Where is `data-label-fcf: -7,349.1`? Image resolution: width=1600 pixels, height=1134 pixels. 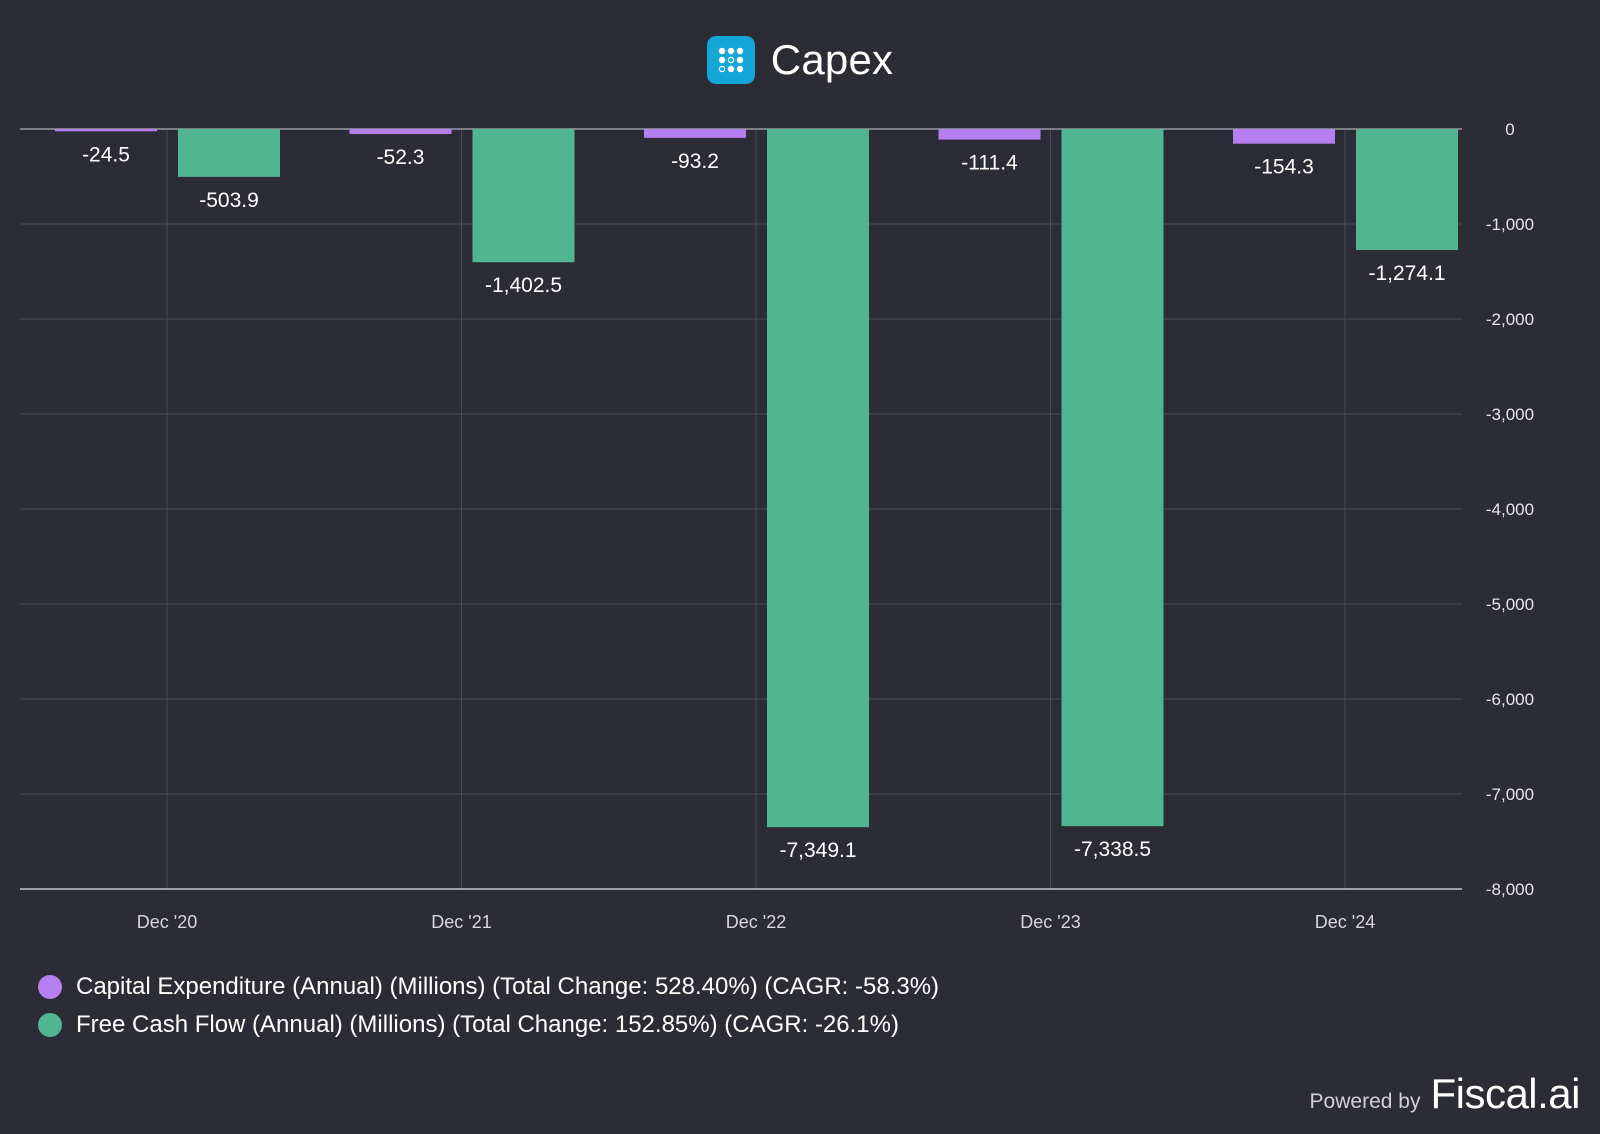
data-label-fcf: -7,349.1 is located at coordinates (817, 850).